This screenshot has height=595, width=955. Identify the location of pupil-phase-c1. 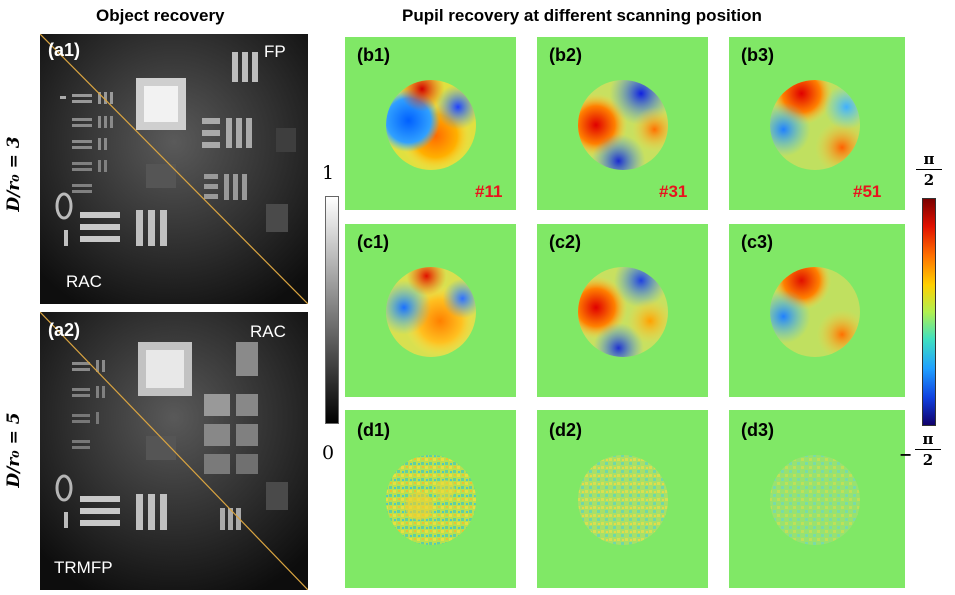
(431, 312).